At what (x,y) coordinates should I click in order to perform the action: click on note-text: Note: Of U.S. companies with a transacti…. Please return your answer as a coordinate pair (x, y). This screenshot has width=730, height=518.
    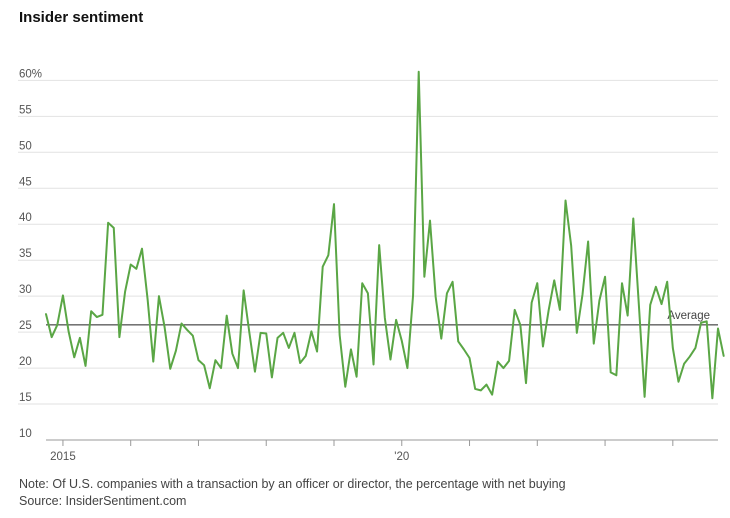
    Looking at the image, I should click on (292, 484).